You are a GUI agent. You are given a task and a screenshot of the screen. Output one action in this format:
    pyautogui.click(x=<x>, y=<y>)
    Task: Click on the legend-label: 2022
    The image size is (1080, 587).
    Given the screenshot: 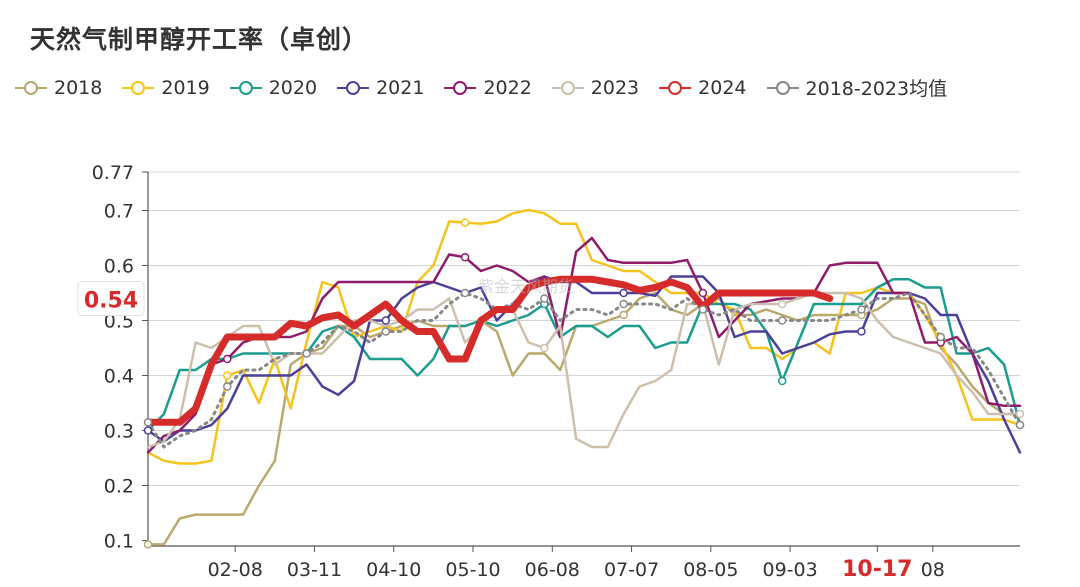 What is the action you would take?
    pyautogui.click(x=507, y=87)
    